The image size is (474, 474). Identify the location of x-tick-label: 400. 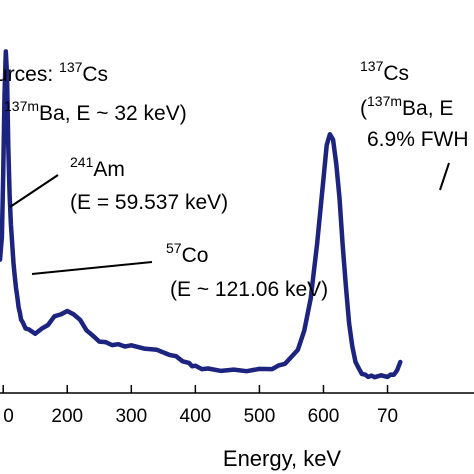
(196, 416).